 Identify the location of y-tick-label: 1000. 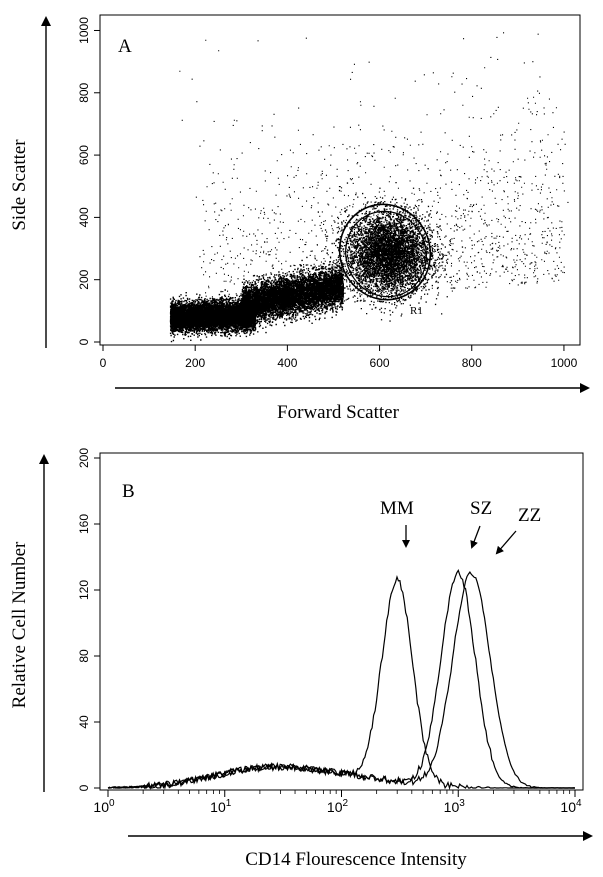
(84, 30).